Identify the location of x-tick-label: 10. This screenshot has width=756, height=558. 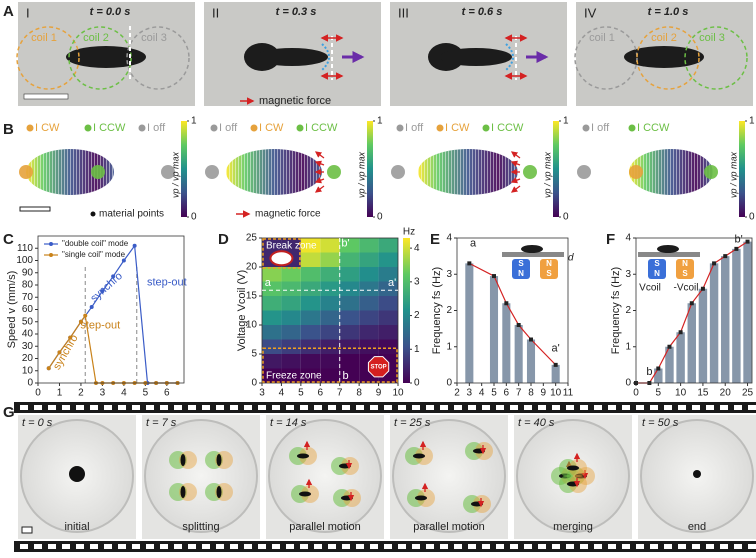
(681, 393).